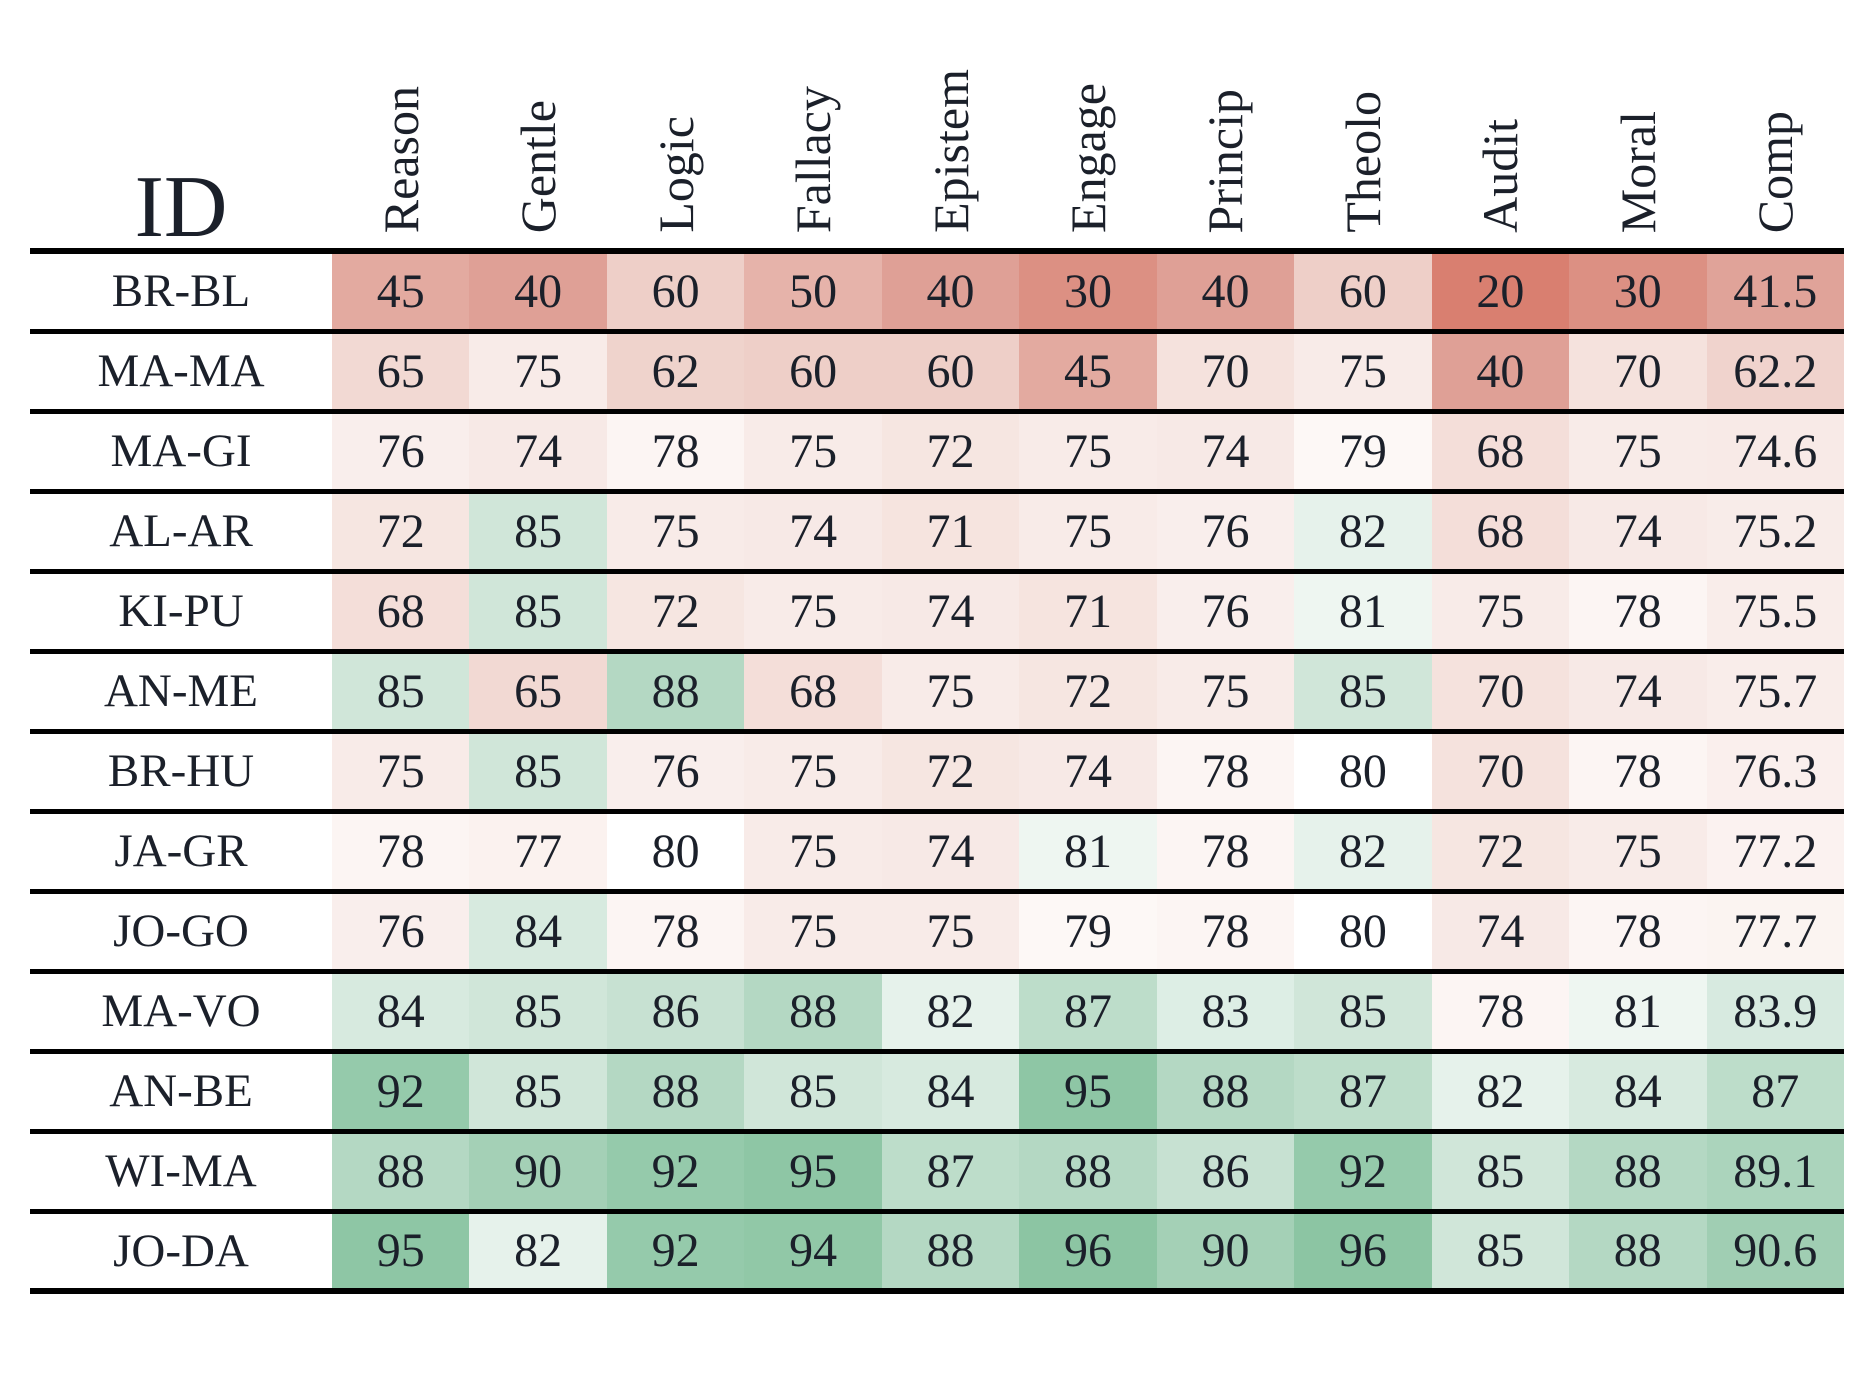 The height and width of the screenshot is (1380, 1862). I want to click on column-header-reason: Reason, so click(401, 127).